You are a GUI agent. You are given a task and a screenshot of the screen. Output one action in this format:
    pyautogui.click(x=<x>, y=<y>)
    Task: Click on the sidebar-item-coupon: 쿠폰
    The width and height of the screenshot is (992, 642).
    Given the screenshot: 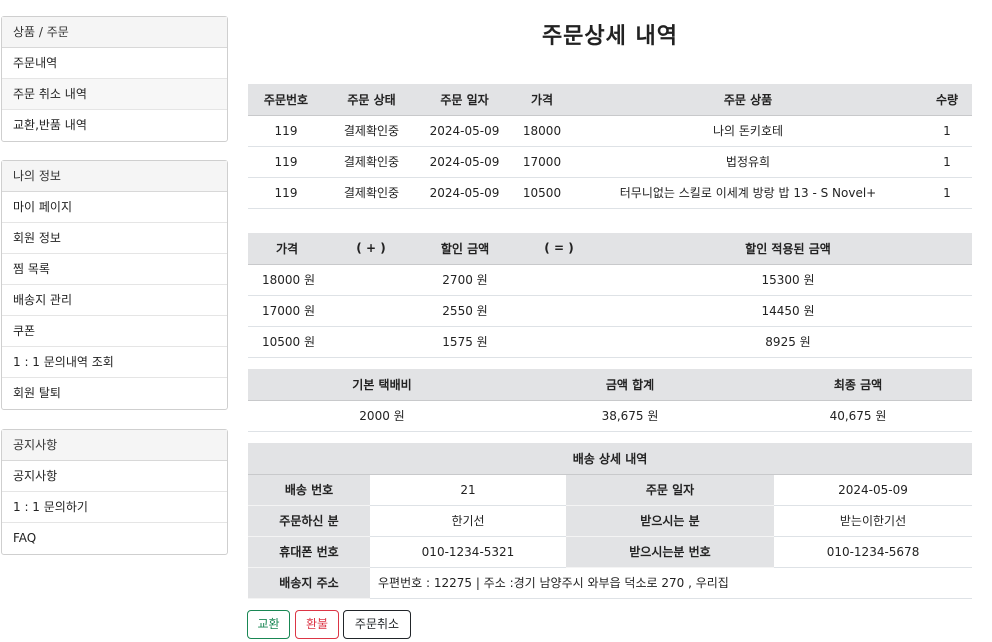 What is the action you would take?
    pyautogui.click(x=114, y=331)
    